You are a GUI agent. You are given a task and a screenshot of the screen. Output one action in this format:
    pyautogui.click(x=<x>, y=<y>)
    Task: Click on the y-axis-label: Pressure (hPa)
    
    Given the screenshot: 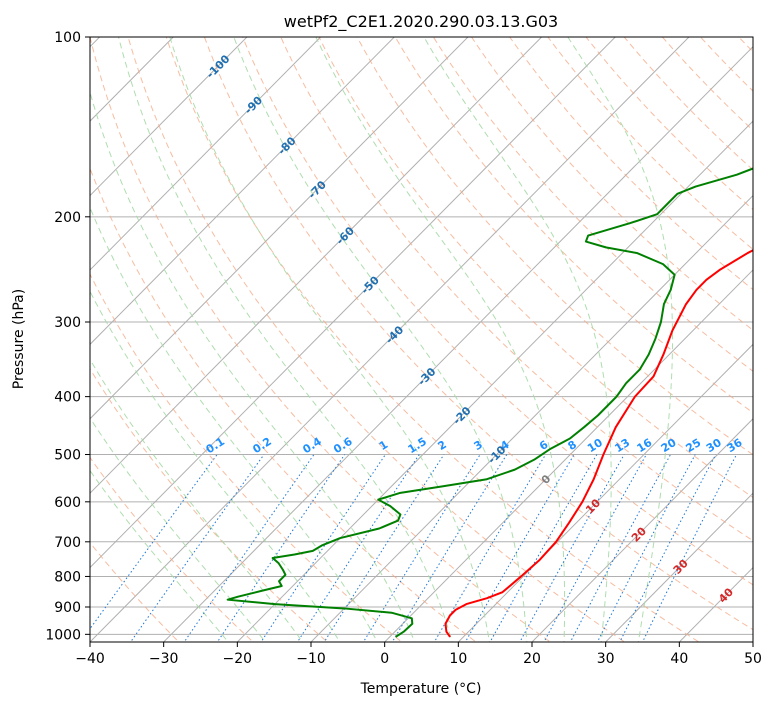 What is the action you would take?
    pyautogui.click(x=19, y=339)
    